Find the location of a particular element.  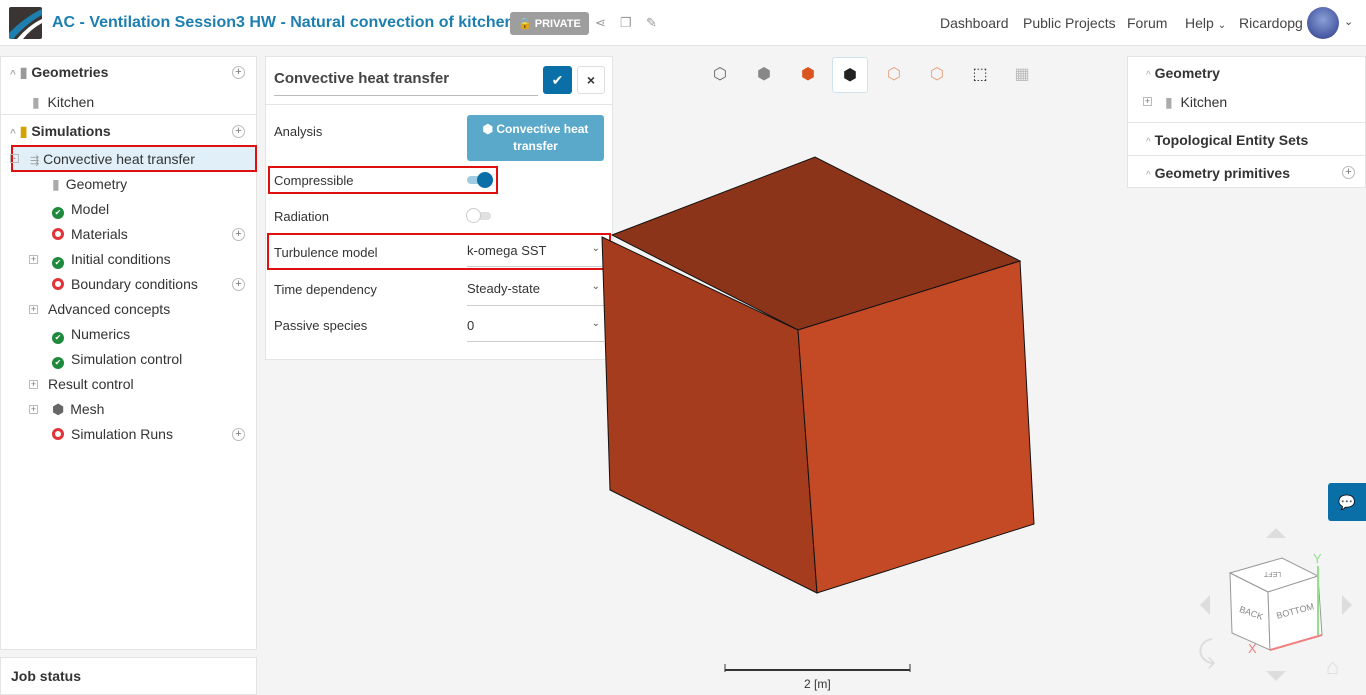

job-status-panel: Job status is located at coordinates (128, 676).